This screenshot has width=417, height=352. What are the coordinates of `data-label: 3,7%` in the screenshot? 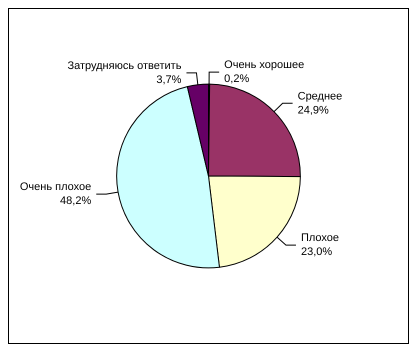 It's located at (169, 80).